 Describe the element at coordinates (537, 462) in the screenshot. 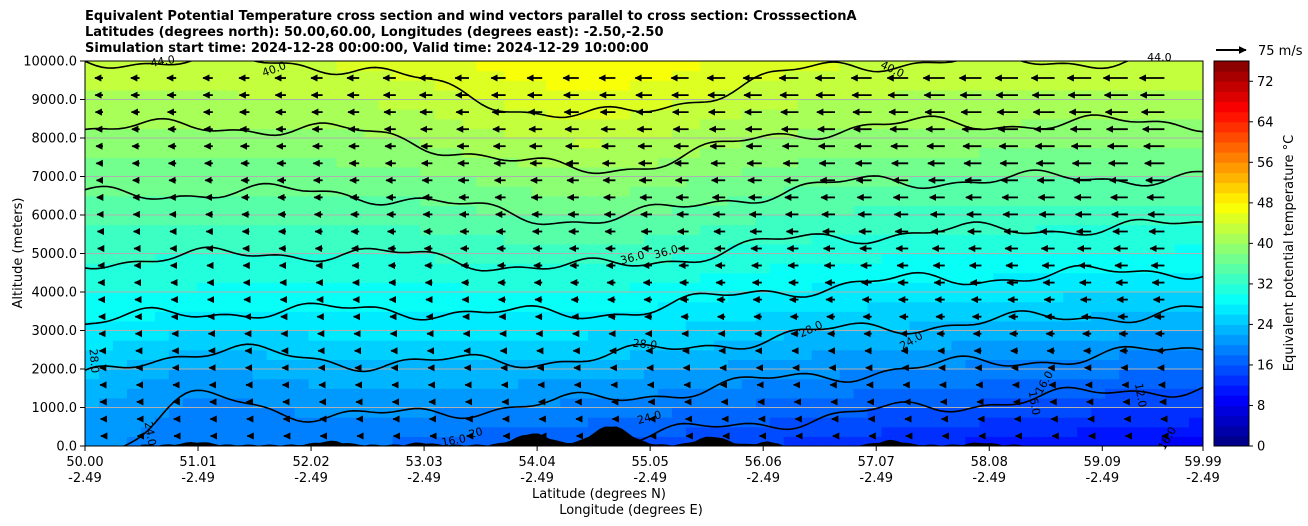

I see `x-tick-label-lat: 54.04` at that location.